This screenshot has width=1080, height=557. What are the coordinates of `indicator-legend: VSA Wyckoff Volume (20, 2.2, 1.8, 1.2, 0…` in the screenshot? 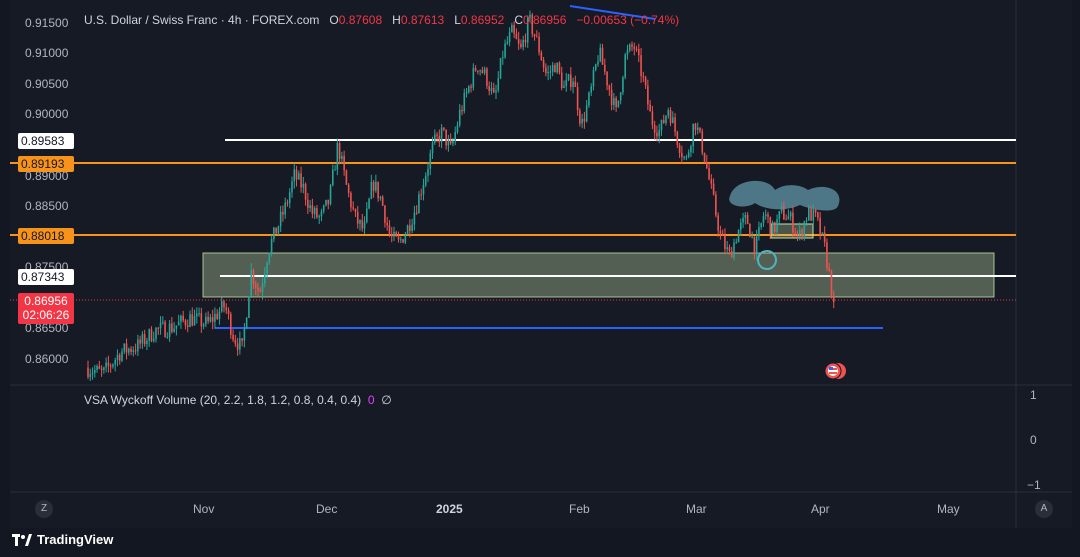 It's located at (238, 400).